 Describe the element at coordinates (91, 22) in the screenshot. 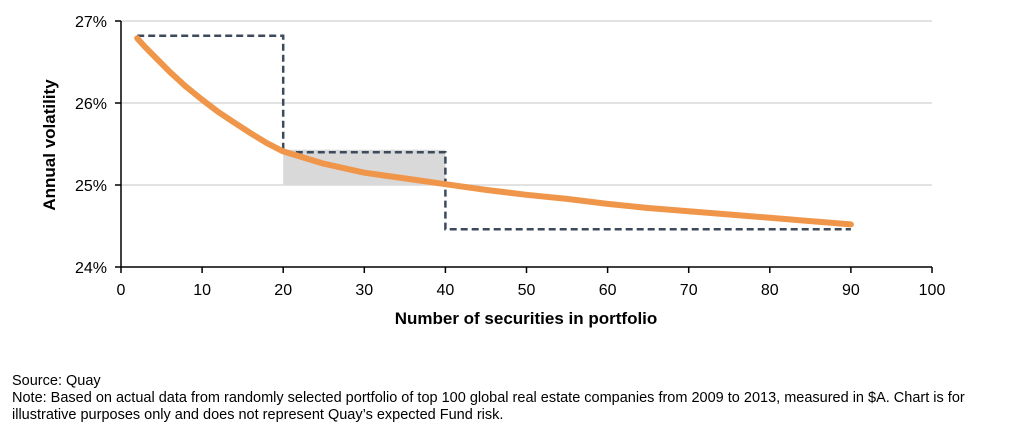

I see `y-tick-label: 27%` at that location.